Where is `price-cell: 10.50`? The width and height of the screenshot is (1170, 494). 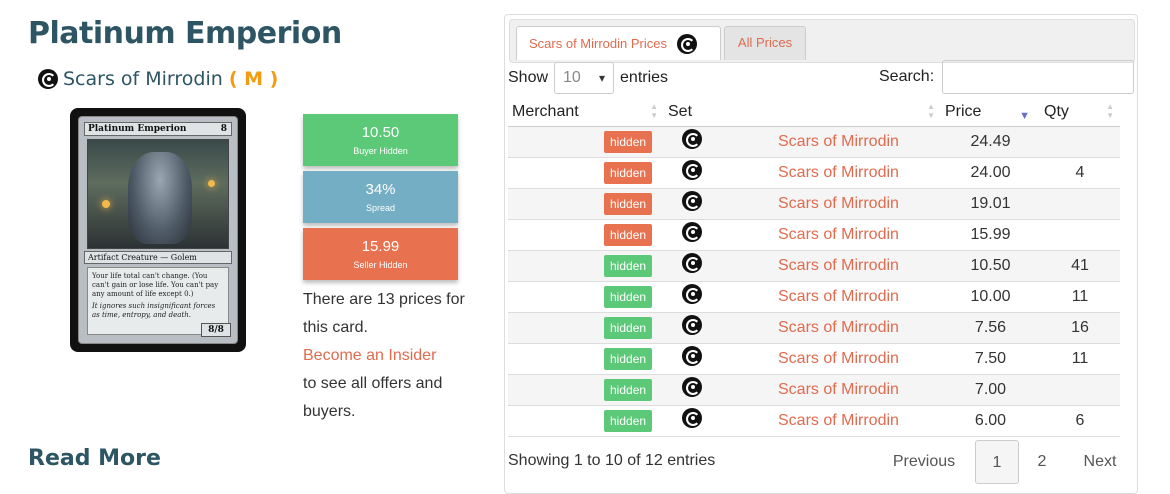 price-cell: 10.50 is located at coordinates (990, 266).